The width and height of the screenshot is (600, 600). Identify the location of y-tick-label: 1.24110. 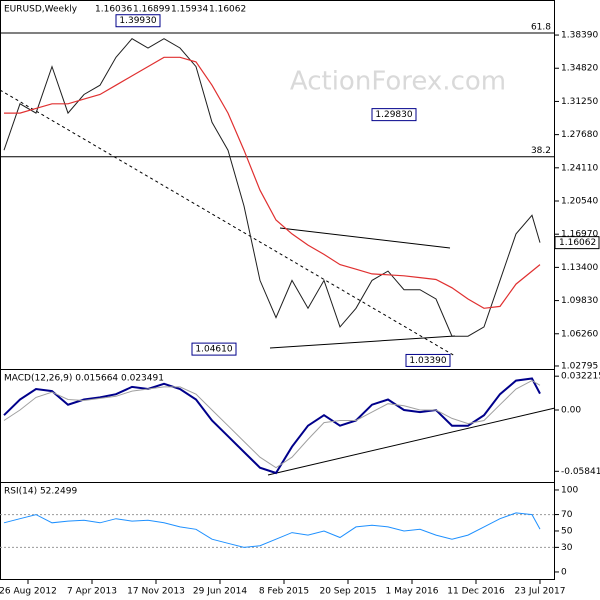
(579, 168).